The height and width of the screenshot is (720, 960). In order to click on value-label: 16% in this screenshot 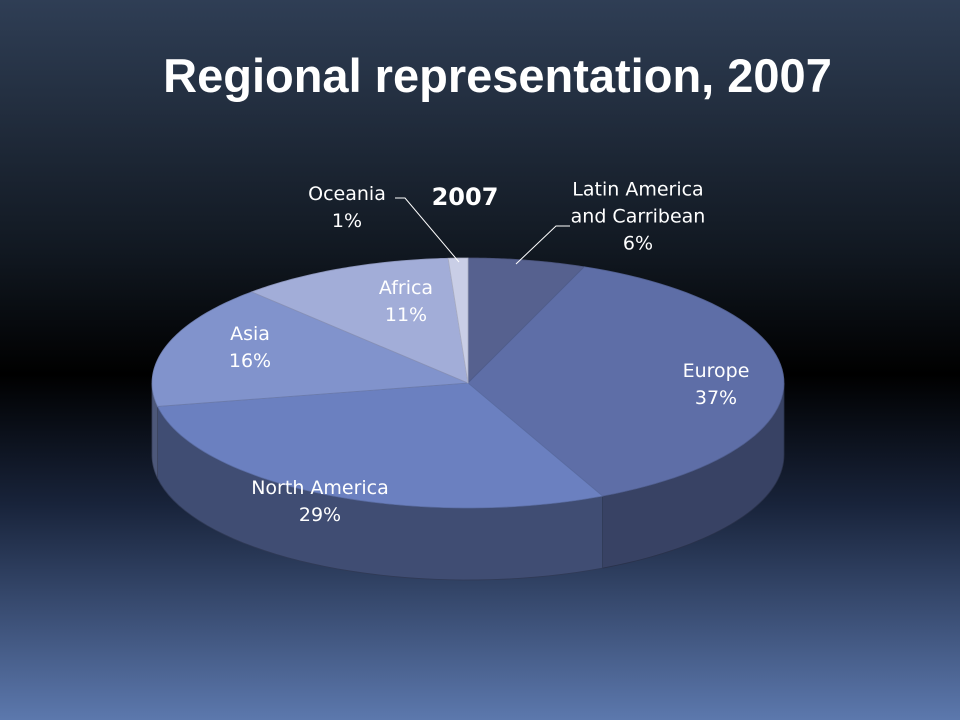, I will do `click(250, 361)`.